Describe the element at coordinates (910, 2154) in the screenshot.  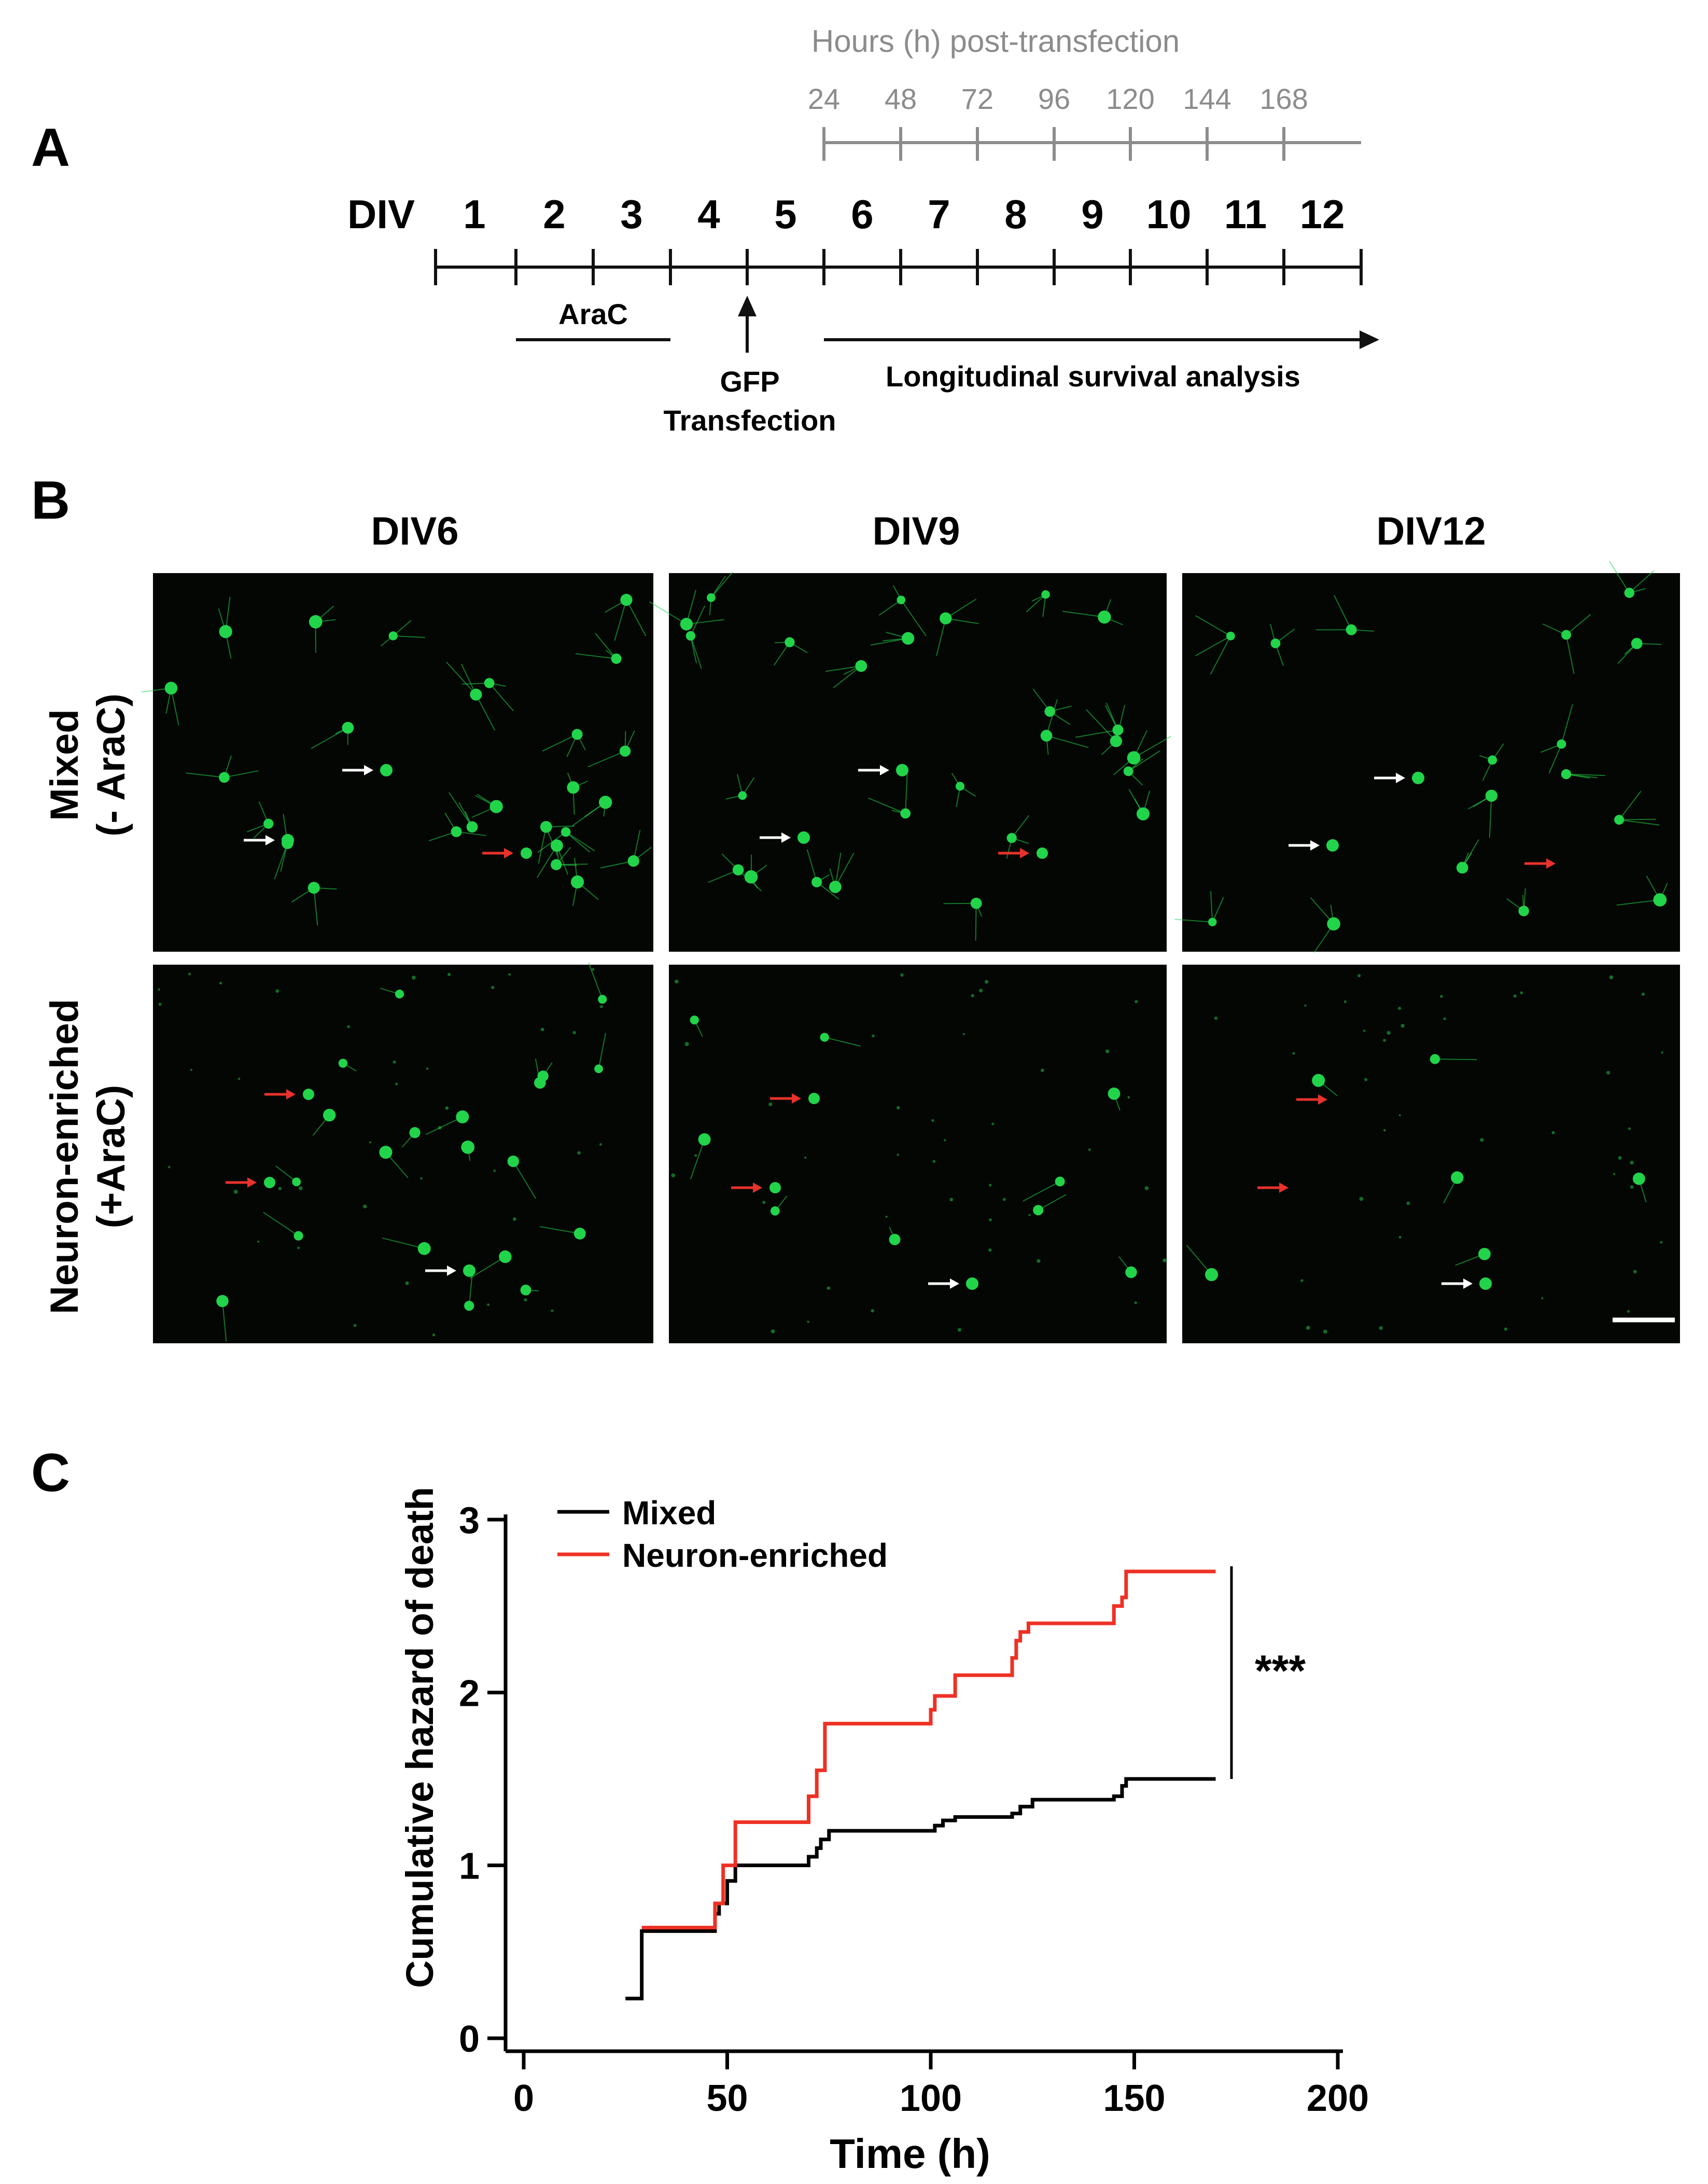
I see `x-axis-label: Time (h)` at that location.